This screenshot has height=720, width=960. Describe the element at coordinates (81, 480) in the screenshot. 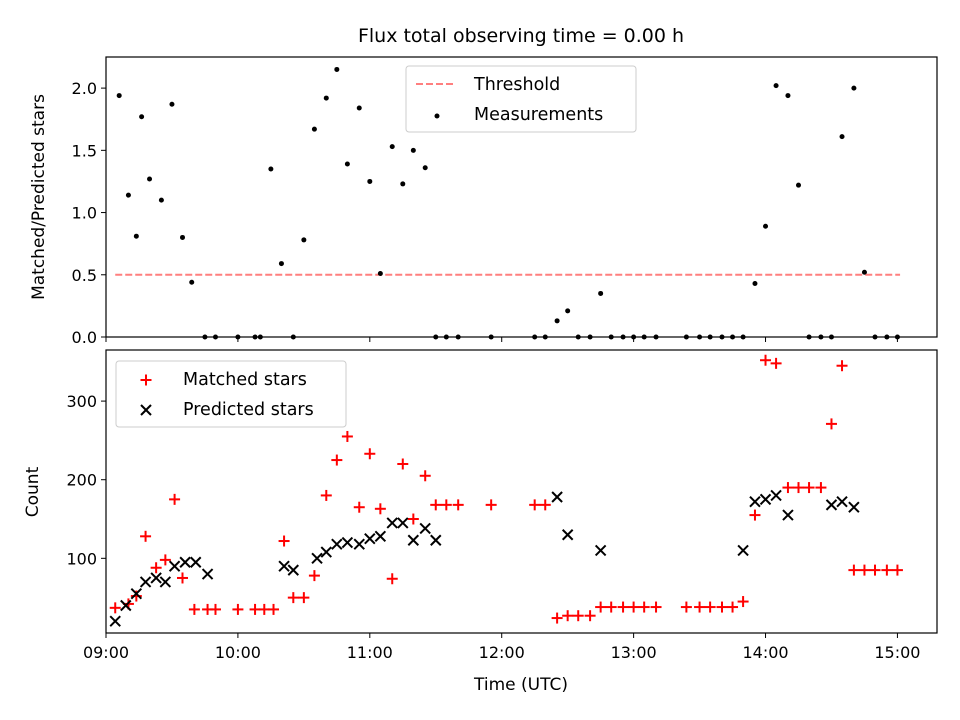

I see `bottom-y-tick-label: 200` at that location.